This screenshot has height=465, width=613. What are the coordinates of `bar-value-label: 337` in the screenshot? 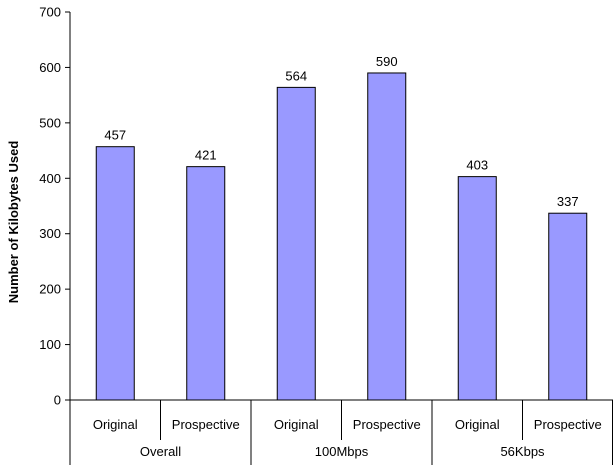 It's located at (568, 201).